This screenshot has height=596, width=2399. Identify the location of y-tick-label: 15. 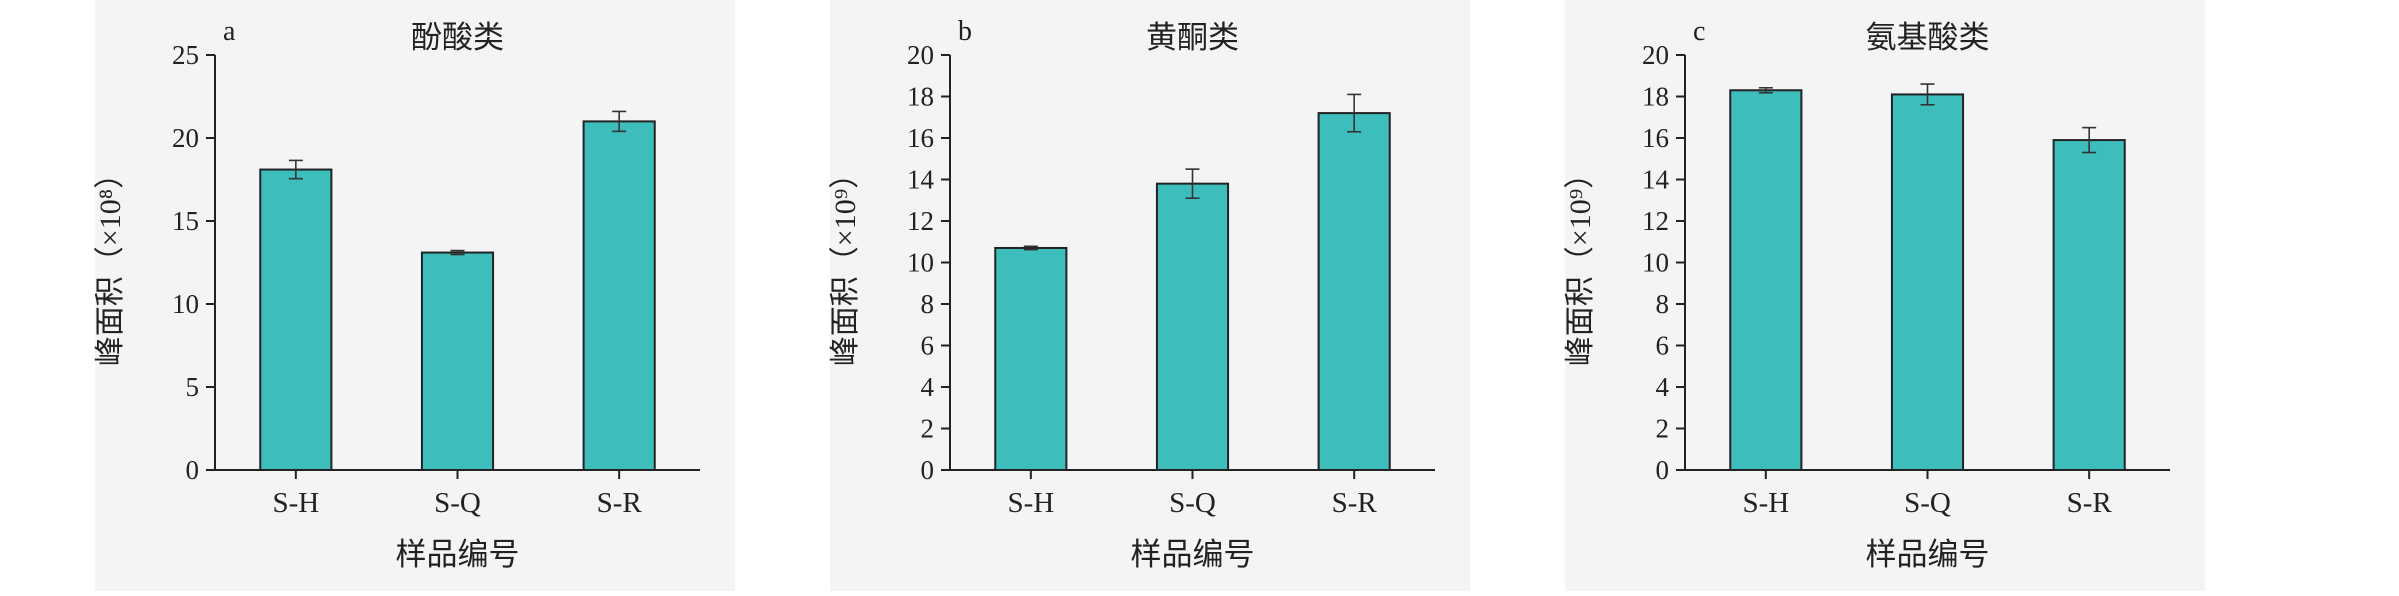
(185, 221).